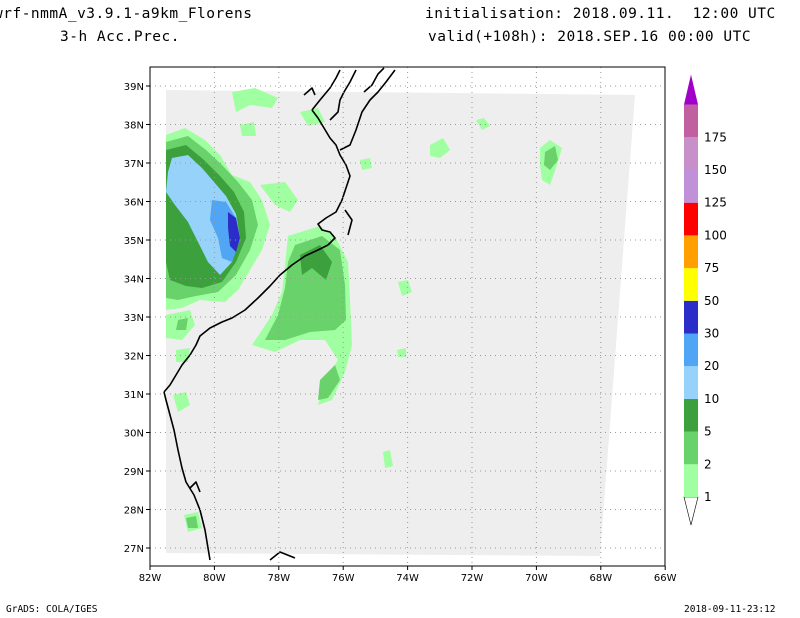 This screenshot has height=618, width=800. I want to click on colorbar-label: 20, so click(711, 366).